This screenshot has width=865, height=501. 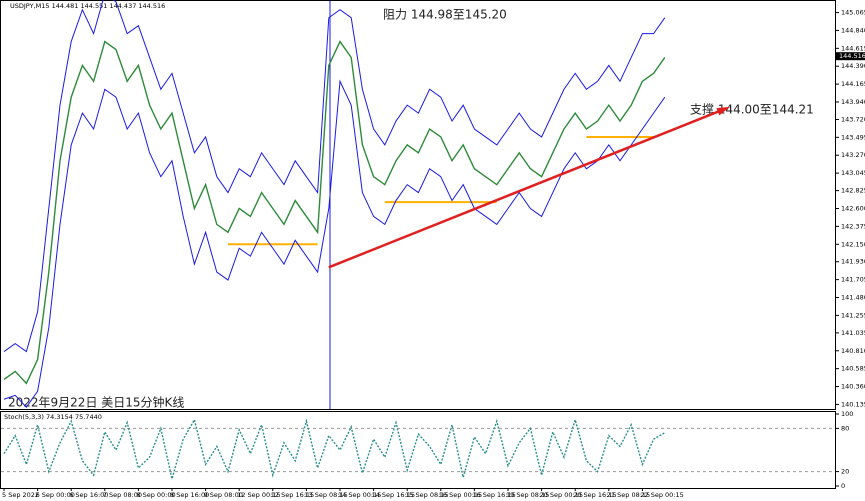 What do you see at coordinates (853, 226) in the screenshot?
I see `y-tick-label: 142.375` at bounding box center [853, 226].